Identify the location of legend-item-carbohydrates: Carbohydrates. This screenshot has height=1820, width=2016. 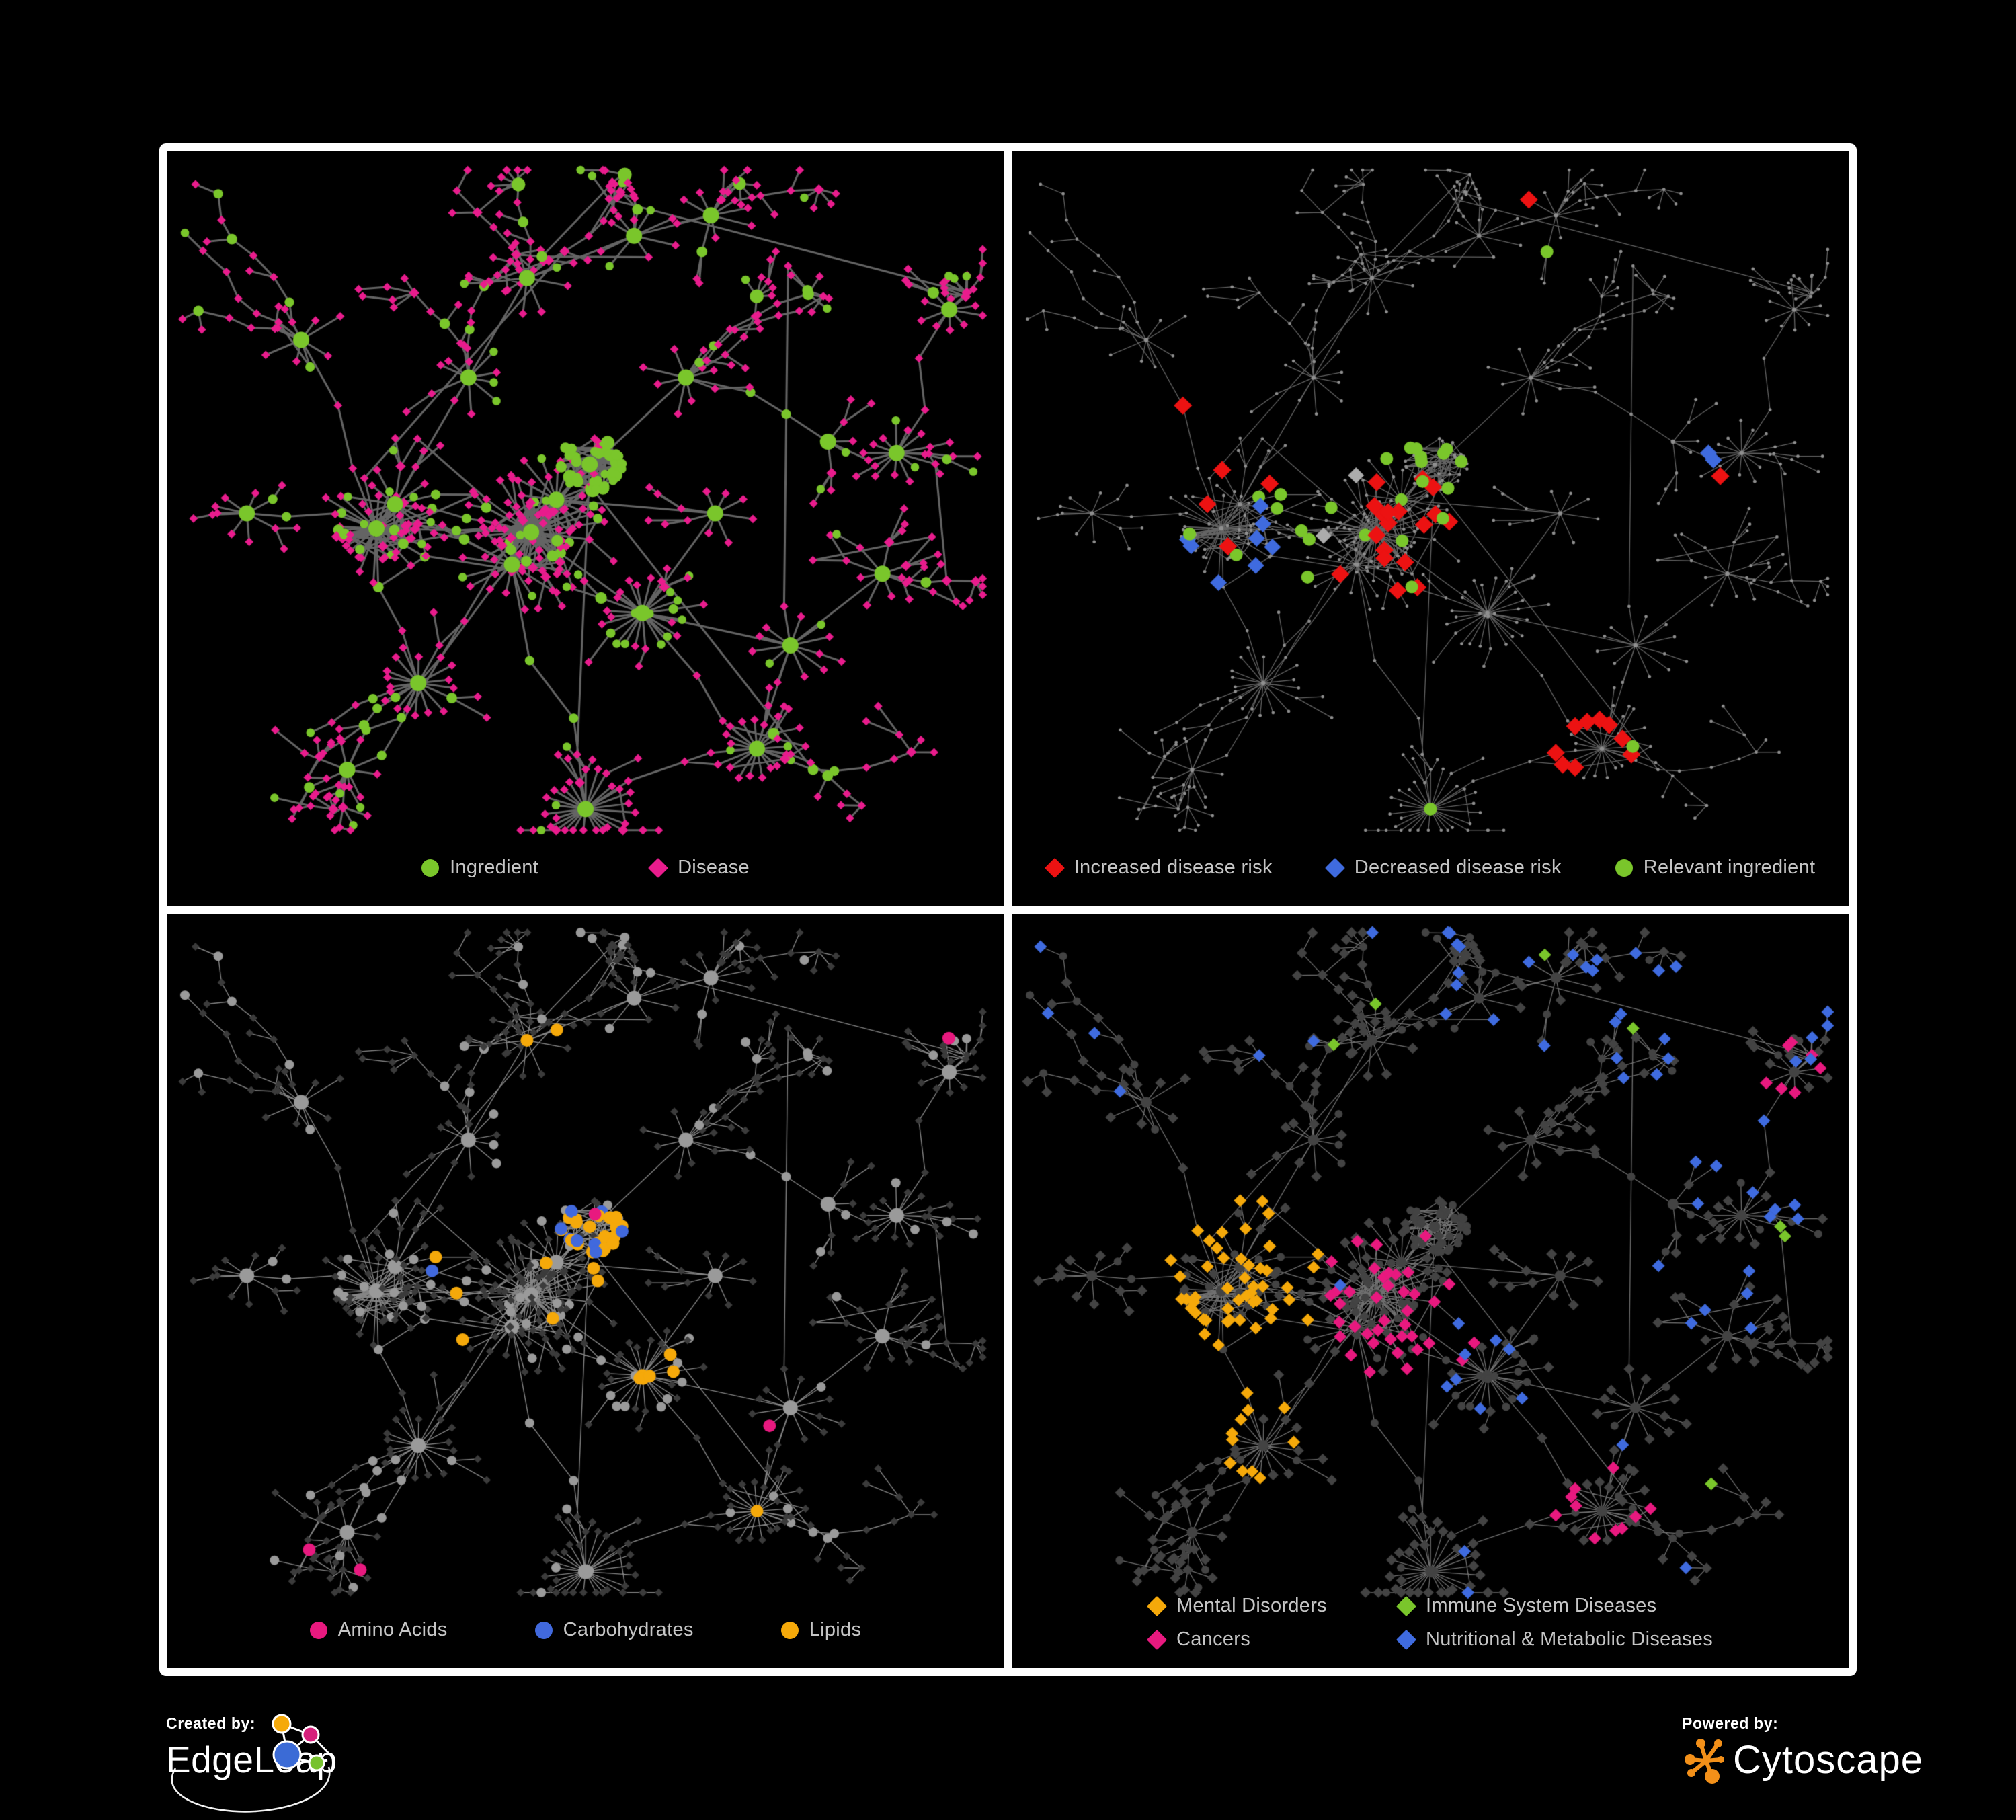
(614, 1630).